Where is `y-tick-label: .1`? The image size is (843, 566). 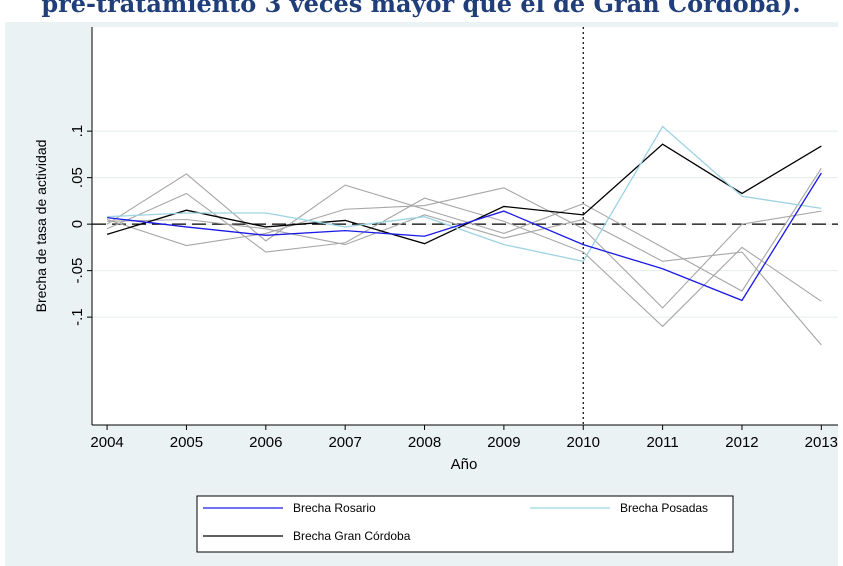 y-tick-label: .1 is located at coordinates (77, 131).